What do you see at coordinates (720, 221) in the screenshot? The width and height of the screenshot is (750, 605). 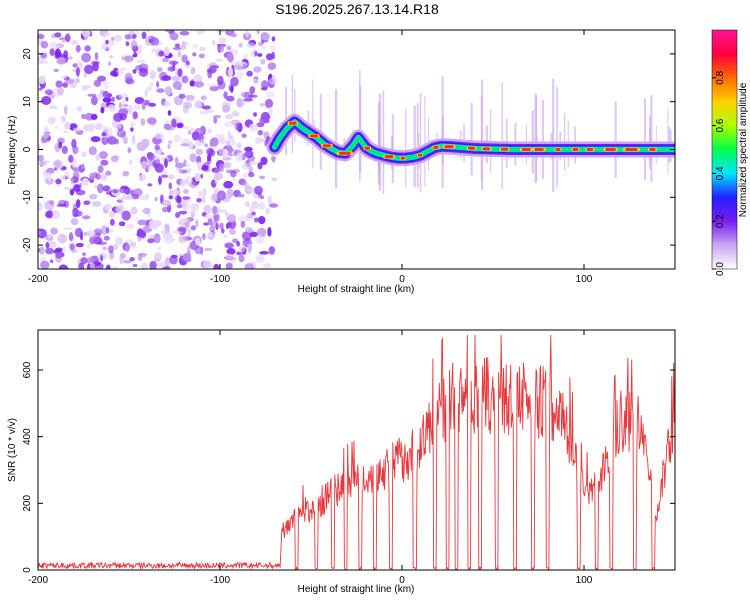 I see `colorbar-tick-label: 0.2` at bounding box center [720, 221].